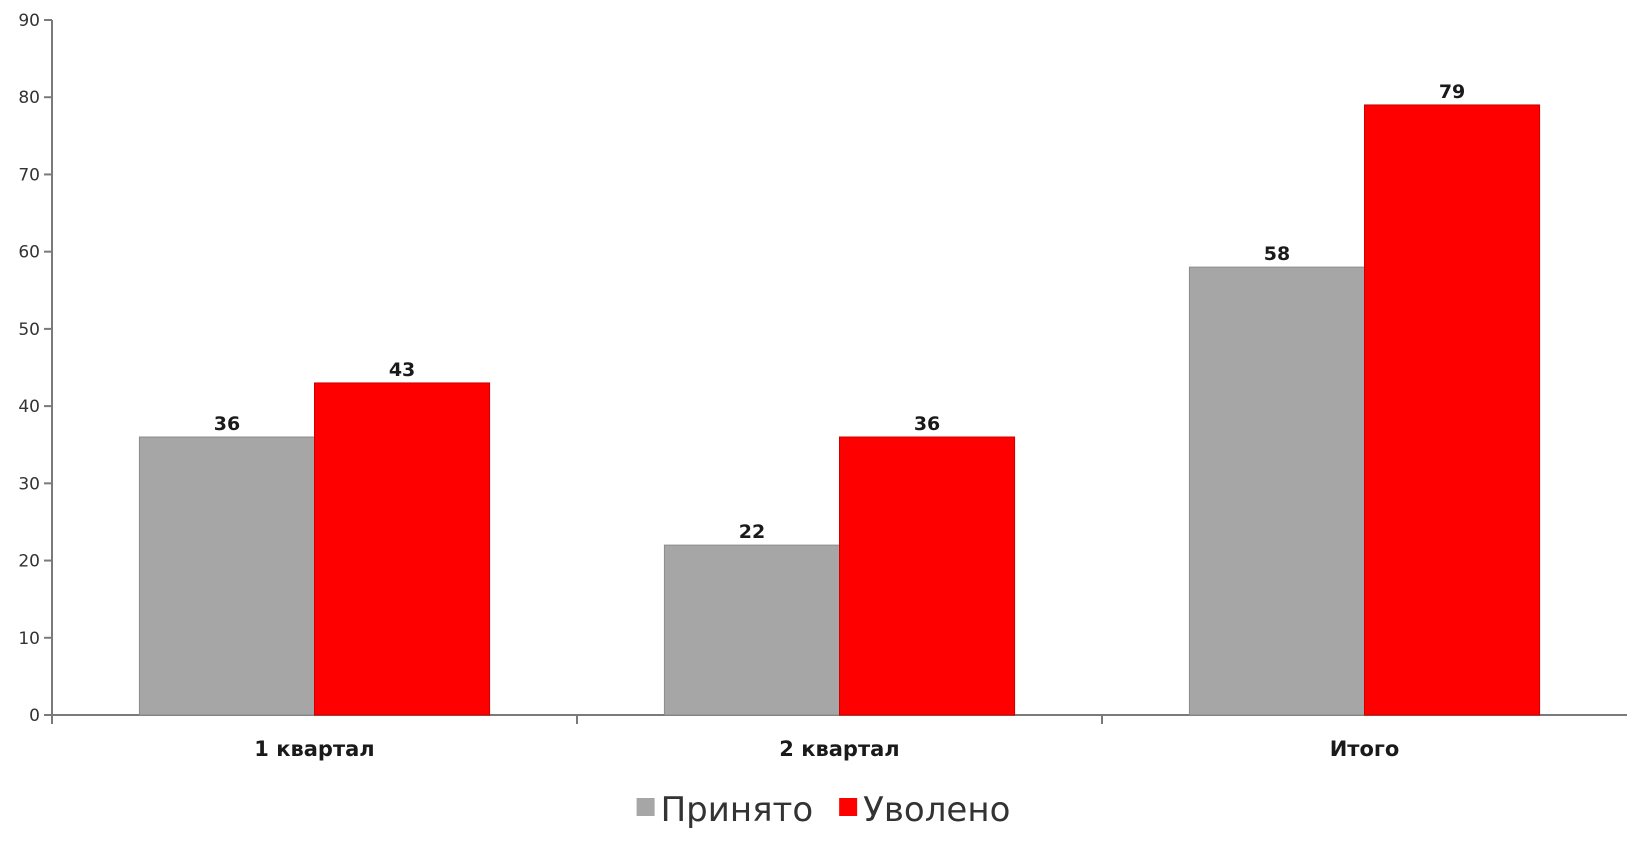  Describe the element at coordinates (34, 716) in the screenshot. I see `y-tick-label: 0` at that location.